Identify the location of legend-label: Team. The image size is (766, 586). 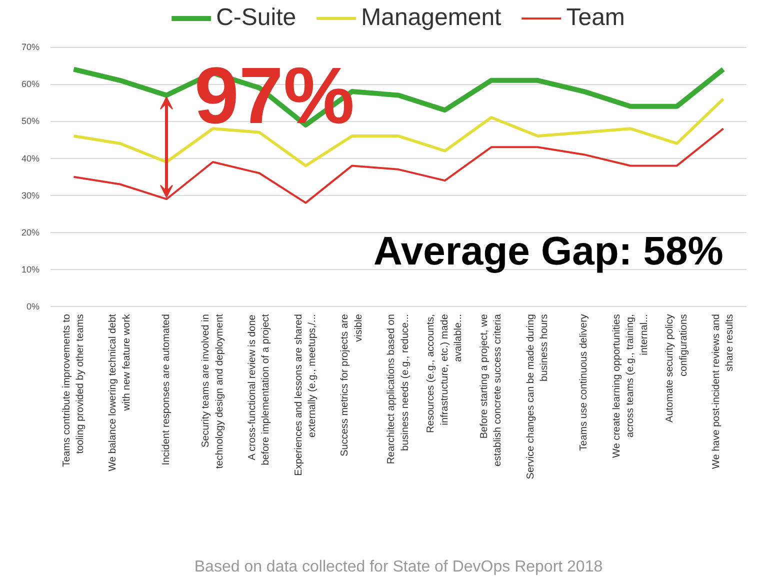
(595, 18).